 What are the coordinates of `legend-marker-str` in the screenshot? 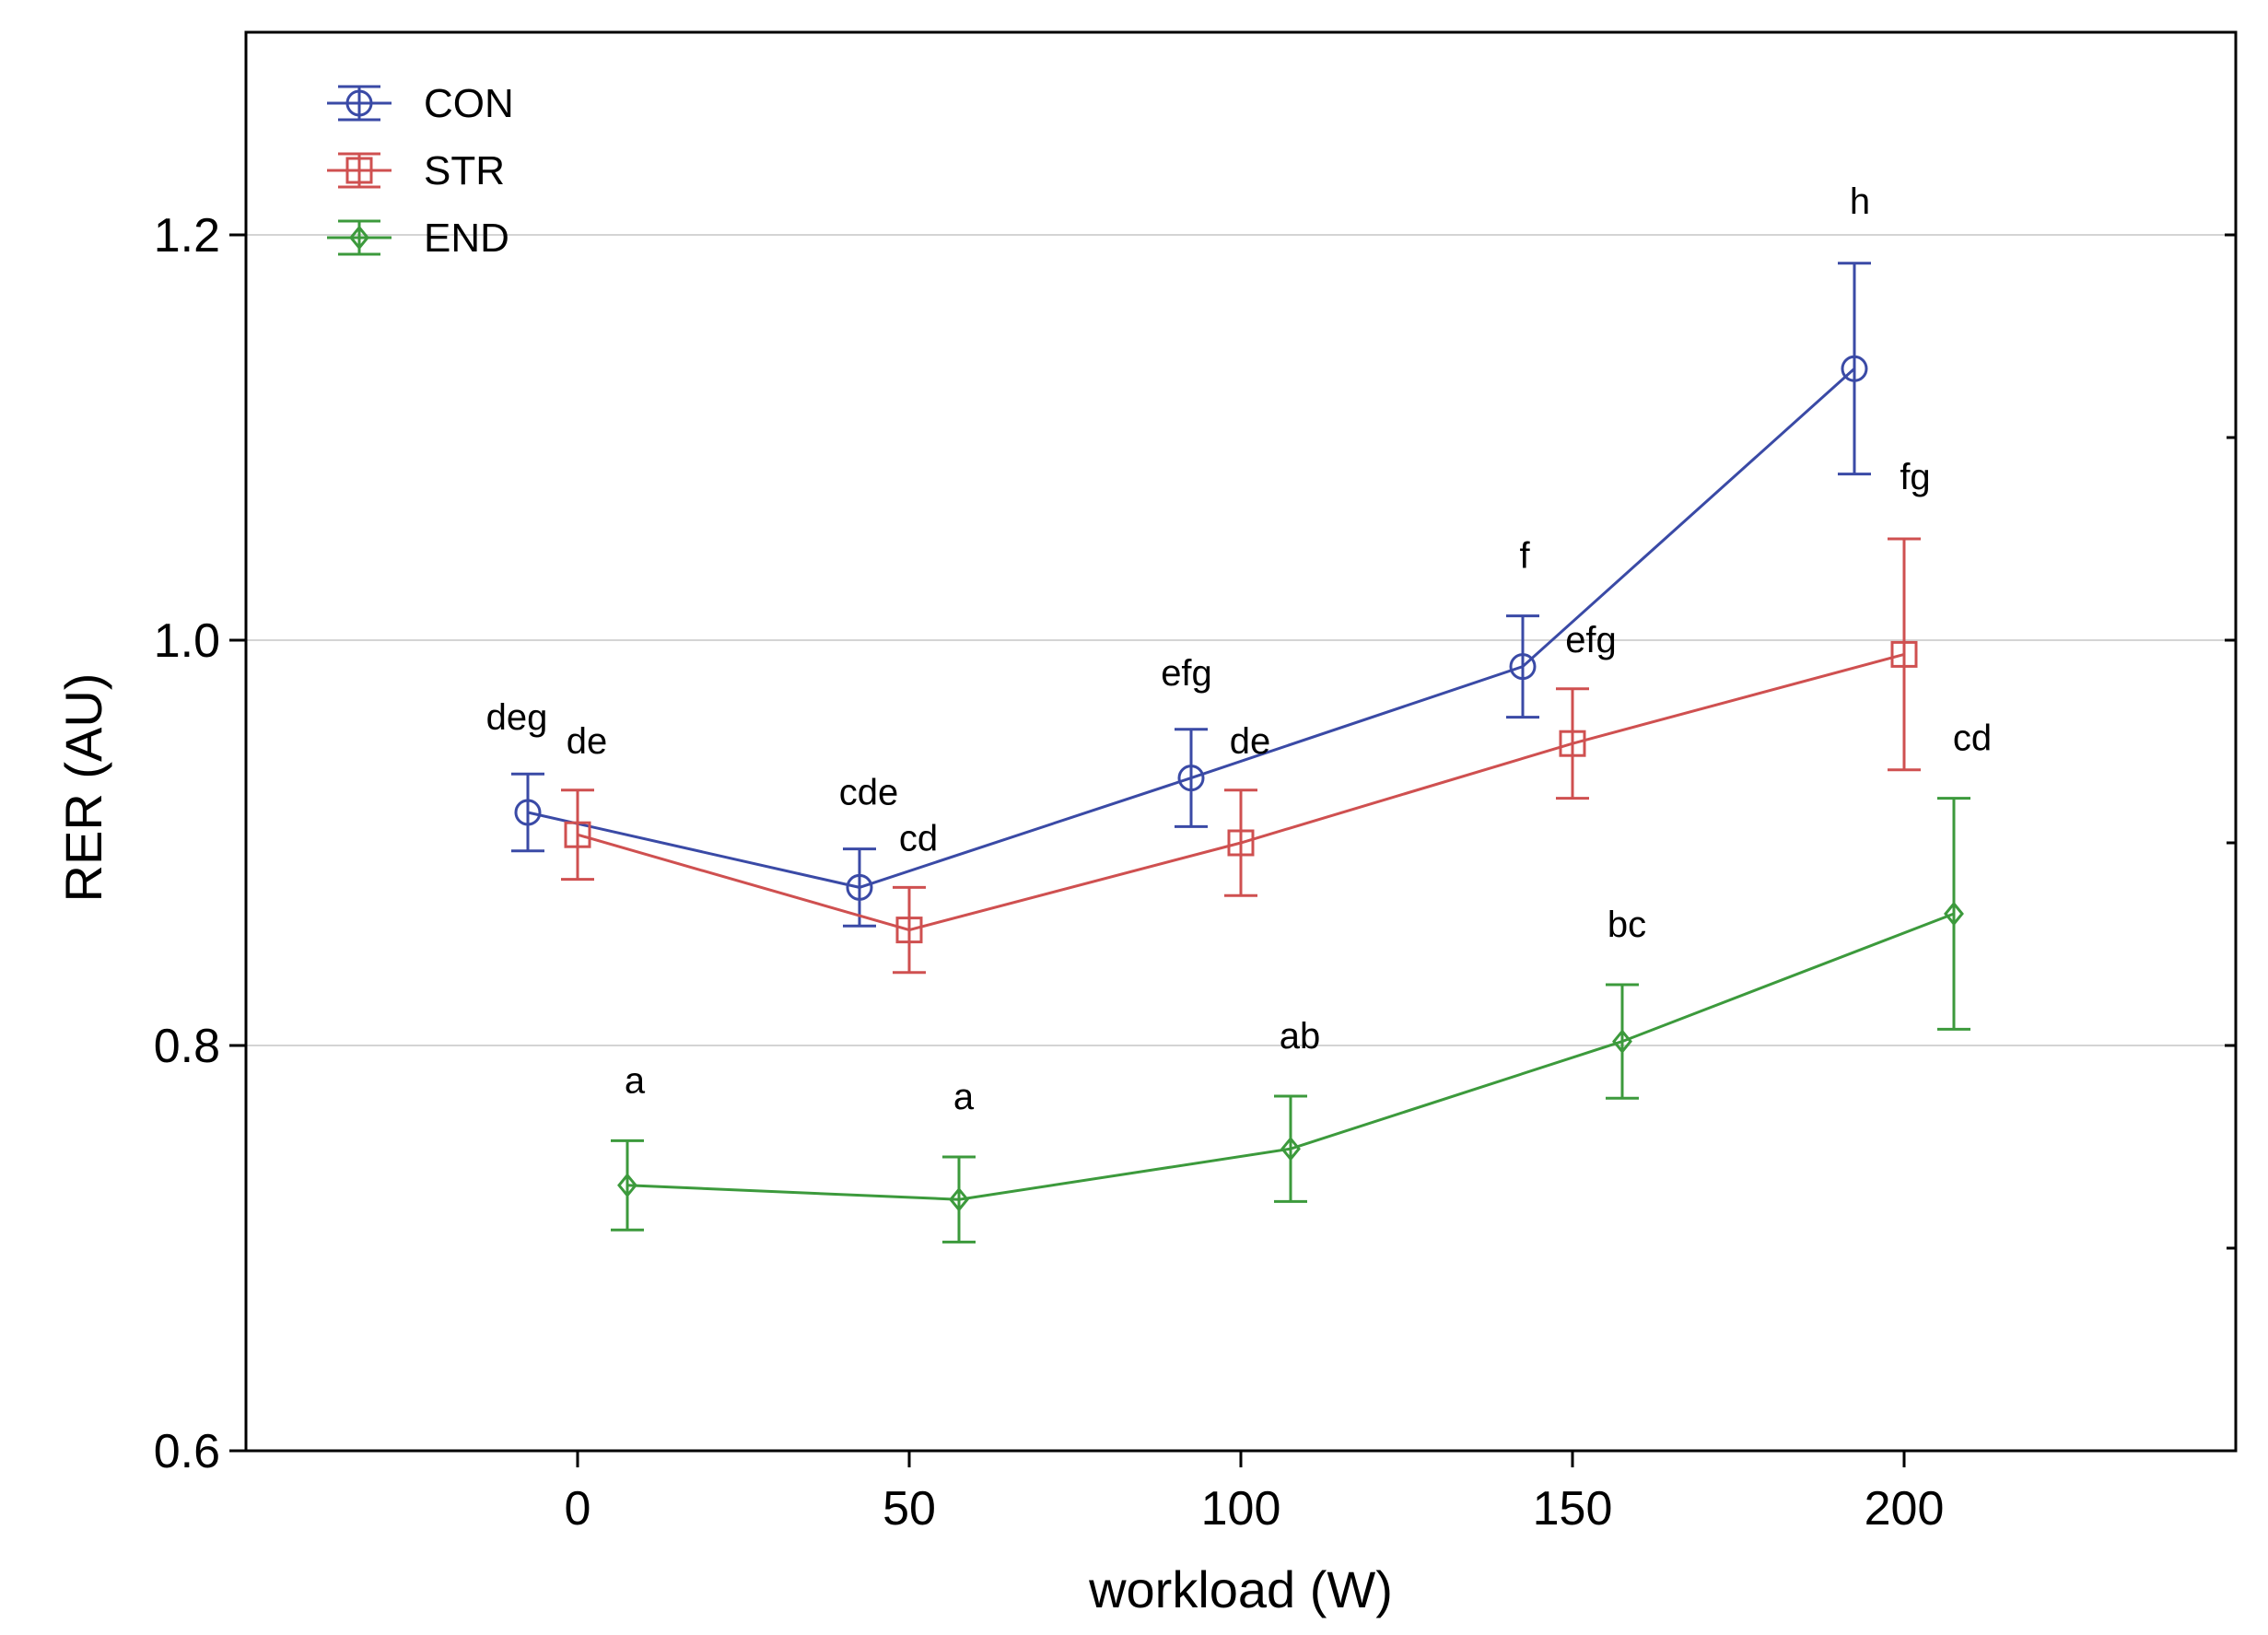 It's located at (359, 170).